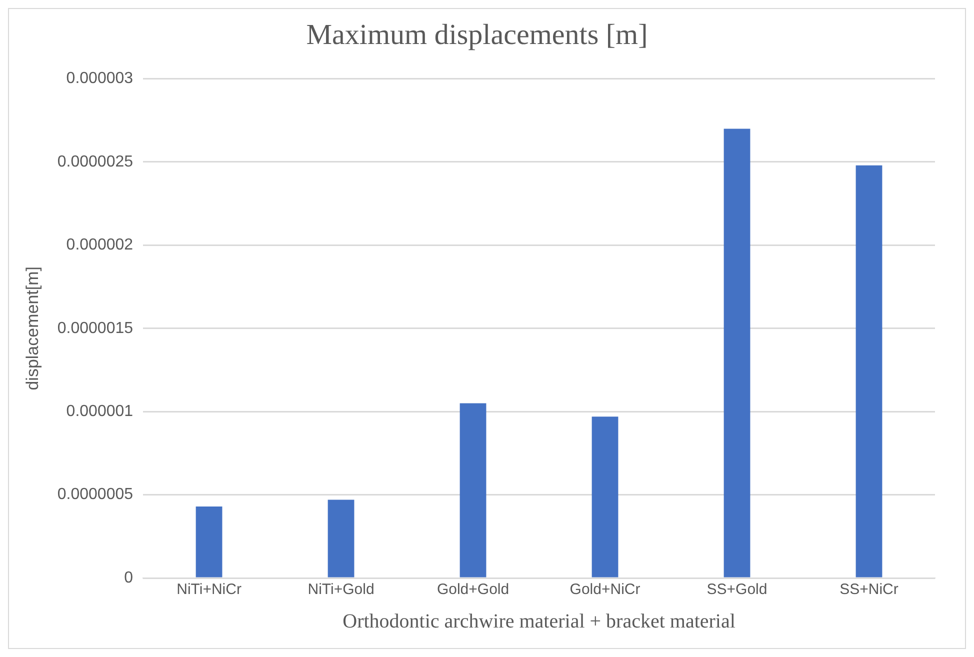  What do you see at coordinates (32, 328) in the screenshot?
I see `y-axis-title: displacement[m]` at bounding box center [32, 328].